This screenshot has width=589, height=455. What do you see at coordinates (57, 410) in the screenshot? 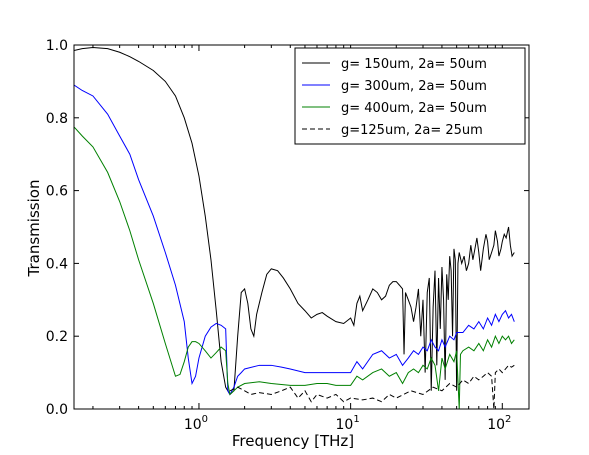
I see `y-tick-label: 0.0` at bounding box center [57, 410].